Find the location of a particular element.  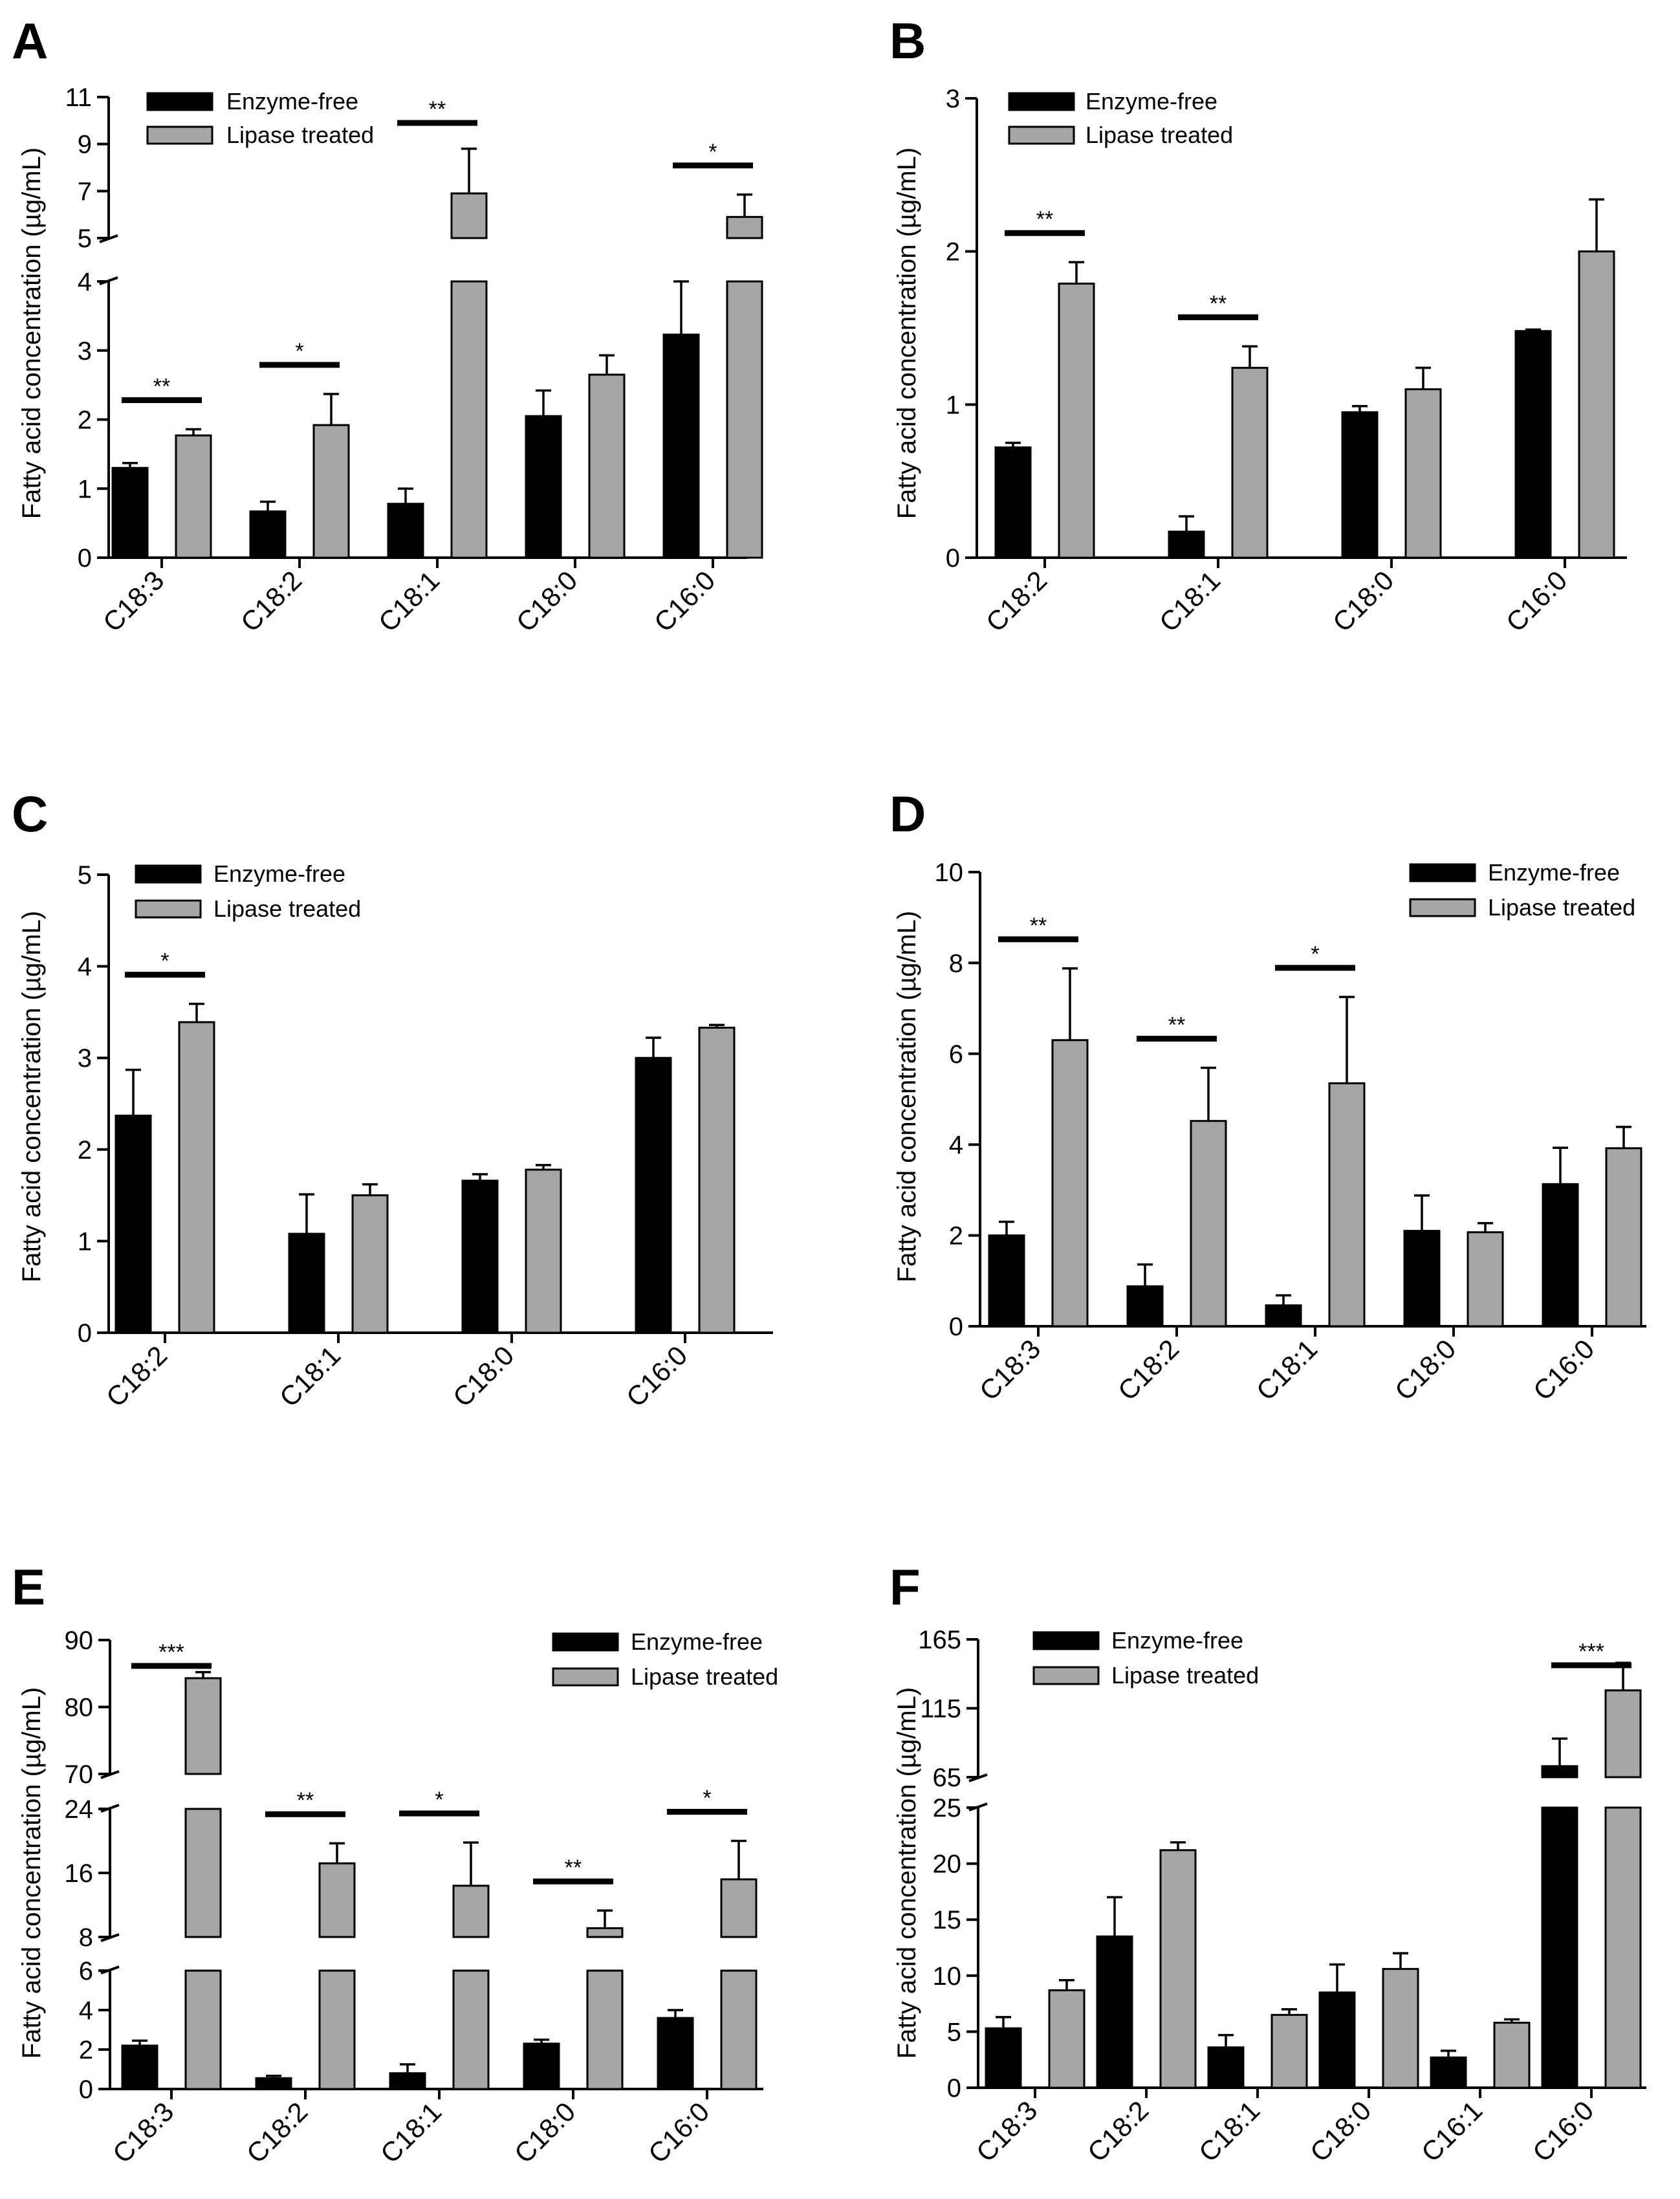

y-tick-label-c: 4 is located at coordinates (85, 967).